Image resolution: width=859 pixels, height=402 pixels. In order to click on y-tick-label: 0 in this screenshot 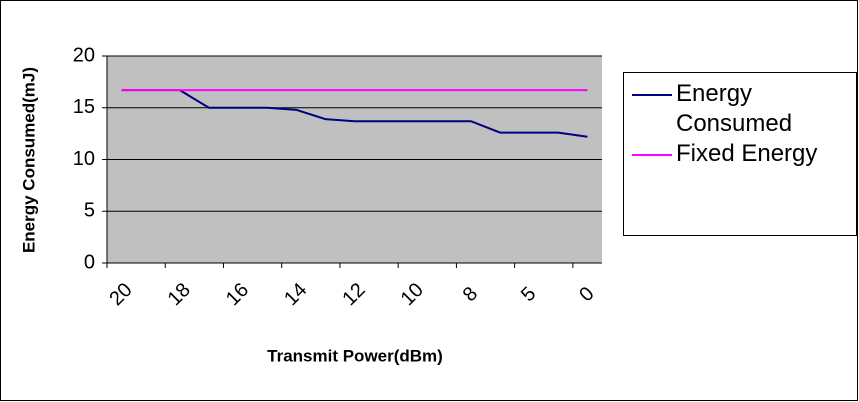, I will do `click(89, 262)`.